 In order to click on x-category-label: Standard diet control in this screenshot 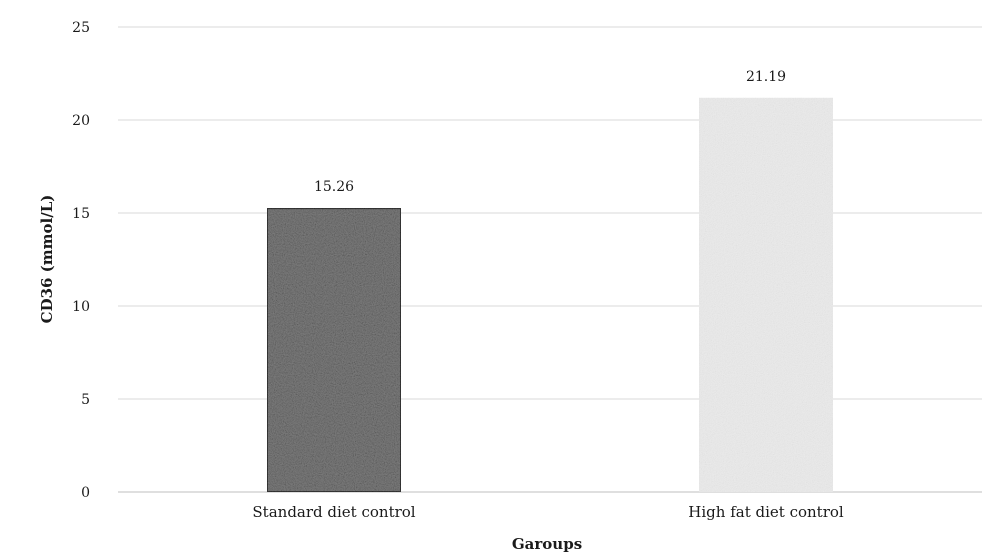, I will do `click(333, 512)`.